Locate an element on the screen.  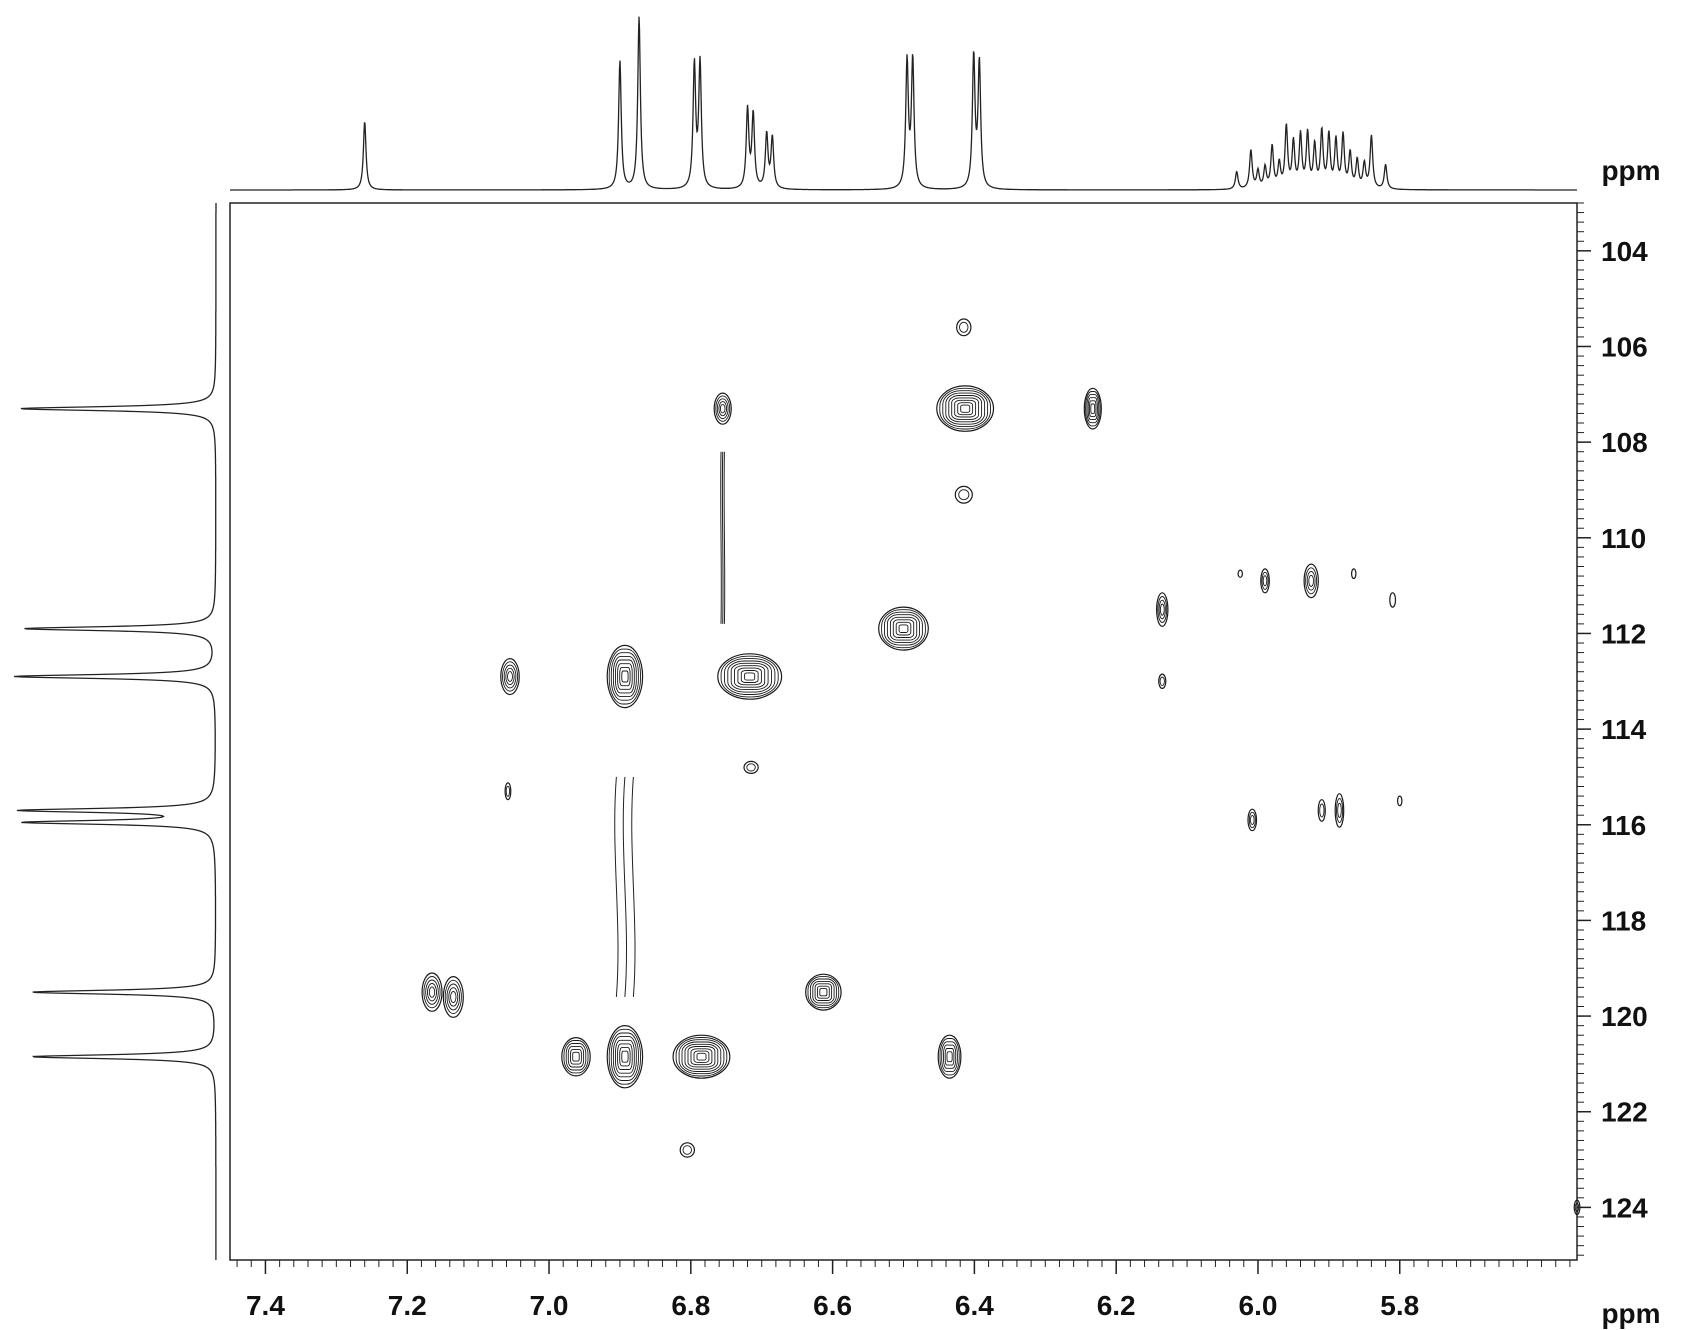
top-projection is located at coordinates (903, 103).